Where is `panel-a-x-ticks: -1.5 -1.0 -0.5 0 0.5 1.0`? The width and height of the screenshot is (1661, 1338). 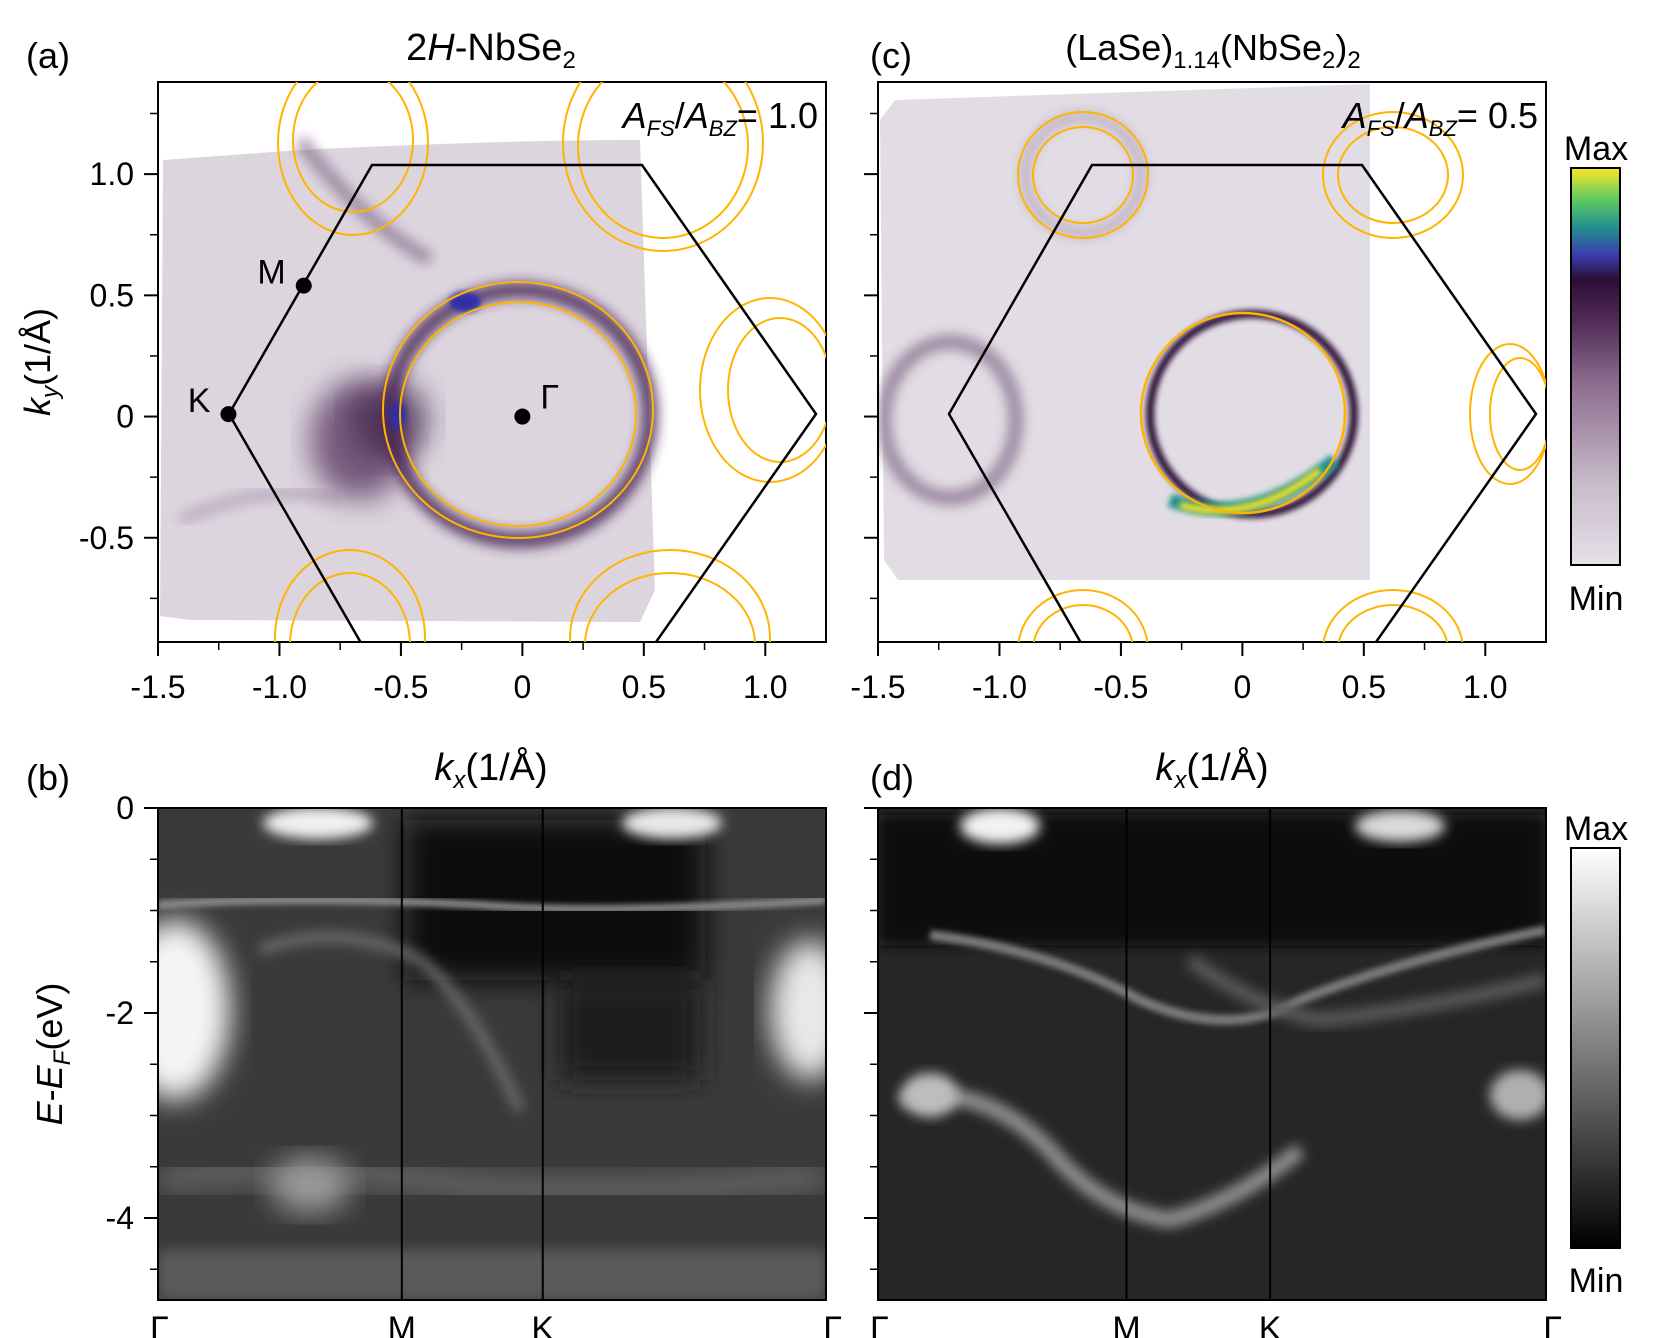 panel-a-x-ticks: -1.5 -1.0 -0.5 0 0.5 1.0 is located at coordinates (459, 673).